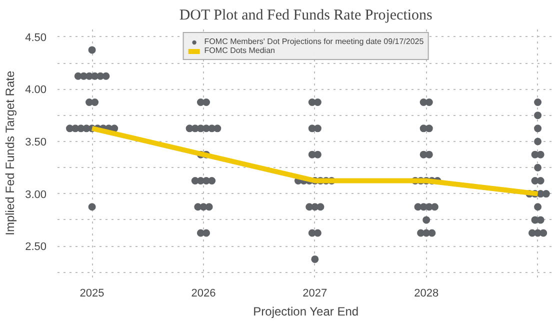  What do you see at coordinates (306, 16) in the screenshot?
I see `chart-title: DOT Plot and Fed Funds Rate Projections` at bounding box center [306, 16].